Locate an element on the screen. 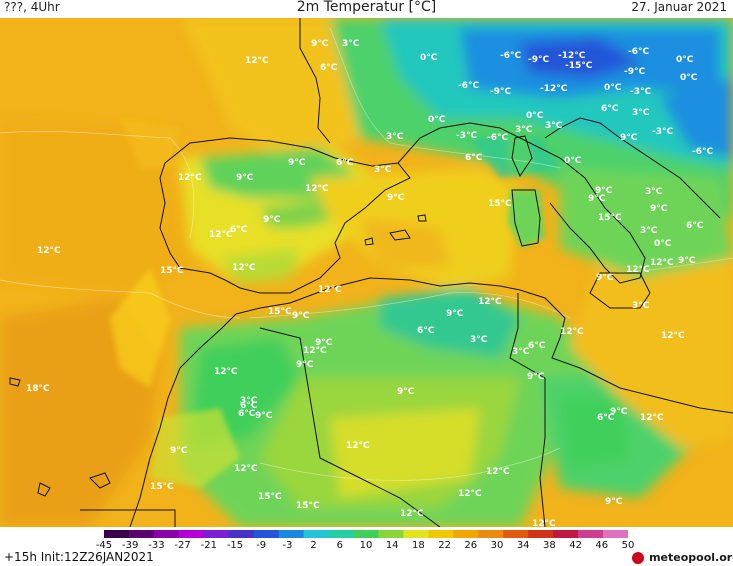  colorbar-tick-label: -3 is located at coordinates (287, 545).